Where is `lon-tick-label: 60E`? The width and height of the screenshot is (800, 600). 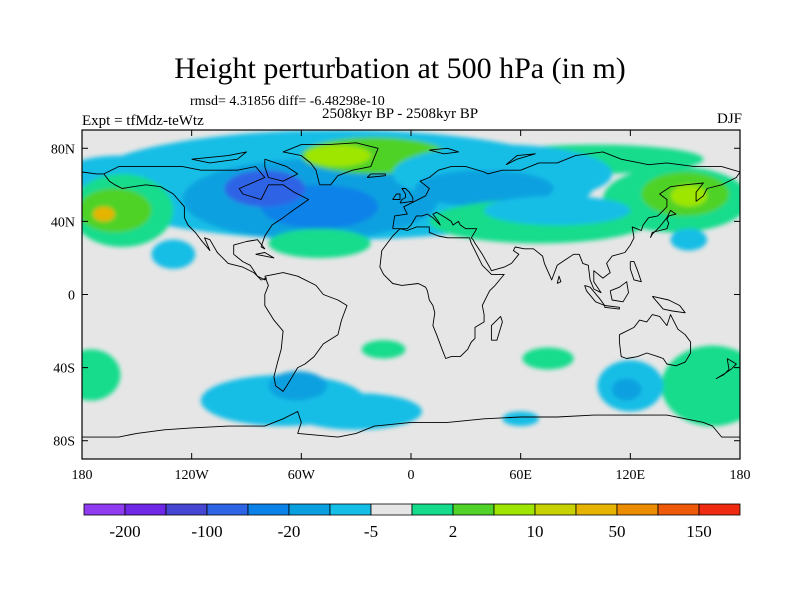 lon-tick-label: 60E is located at coordinates (520, 475).